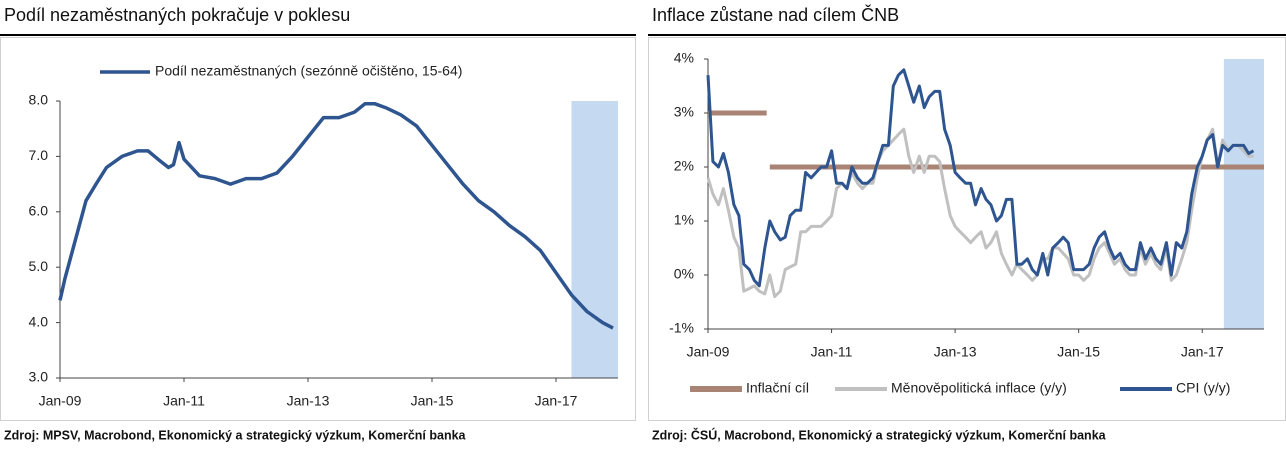 The height and width of the screenshot is (449, 1286). What do you see at coordinates (684, 274) in the screenshot?
I see `y-tick-label: 0%` at bounding box center [684, 274].